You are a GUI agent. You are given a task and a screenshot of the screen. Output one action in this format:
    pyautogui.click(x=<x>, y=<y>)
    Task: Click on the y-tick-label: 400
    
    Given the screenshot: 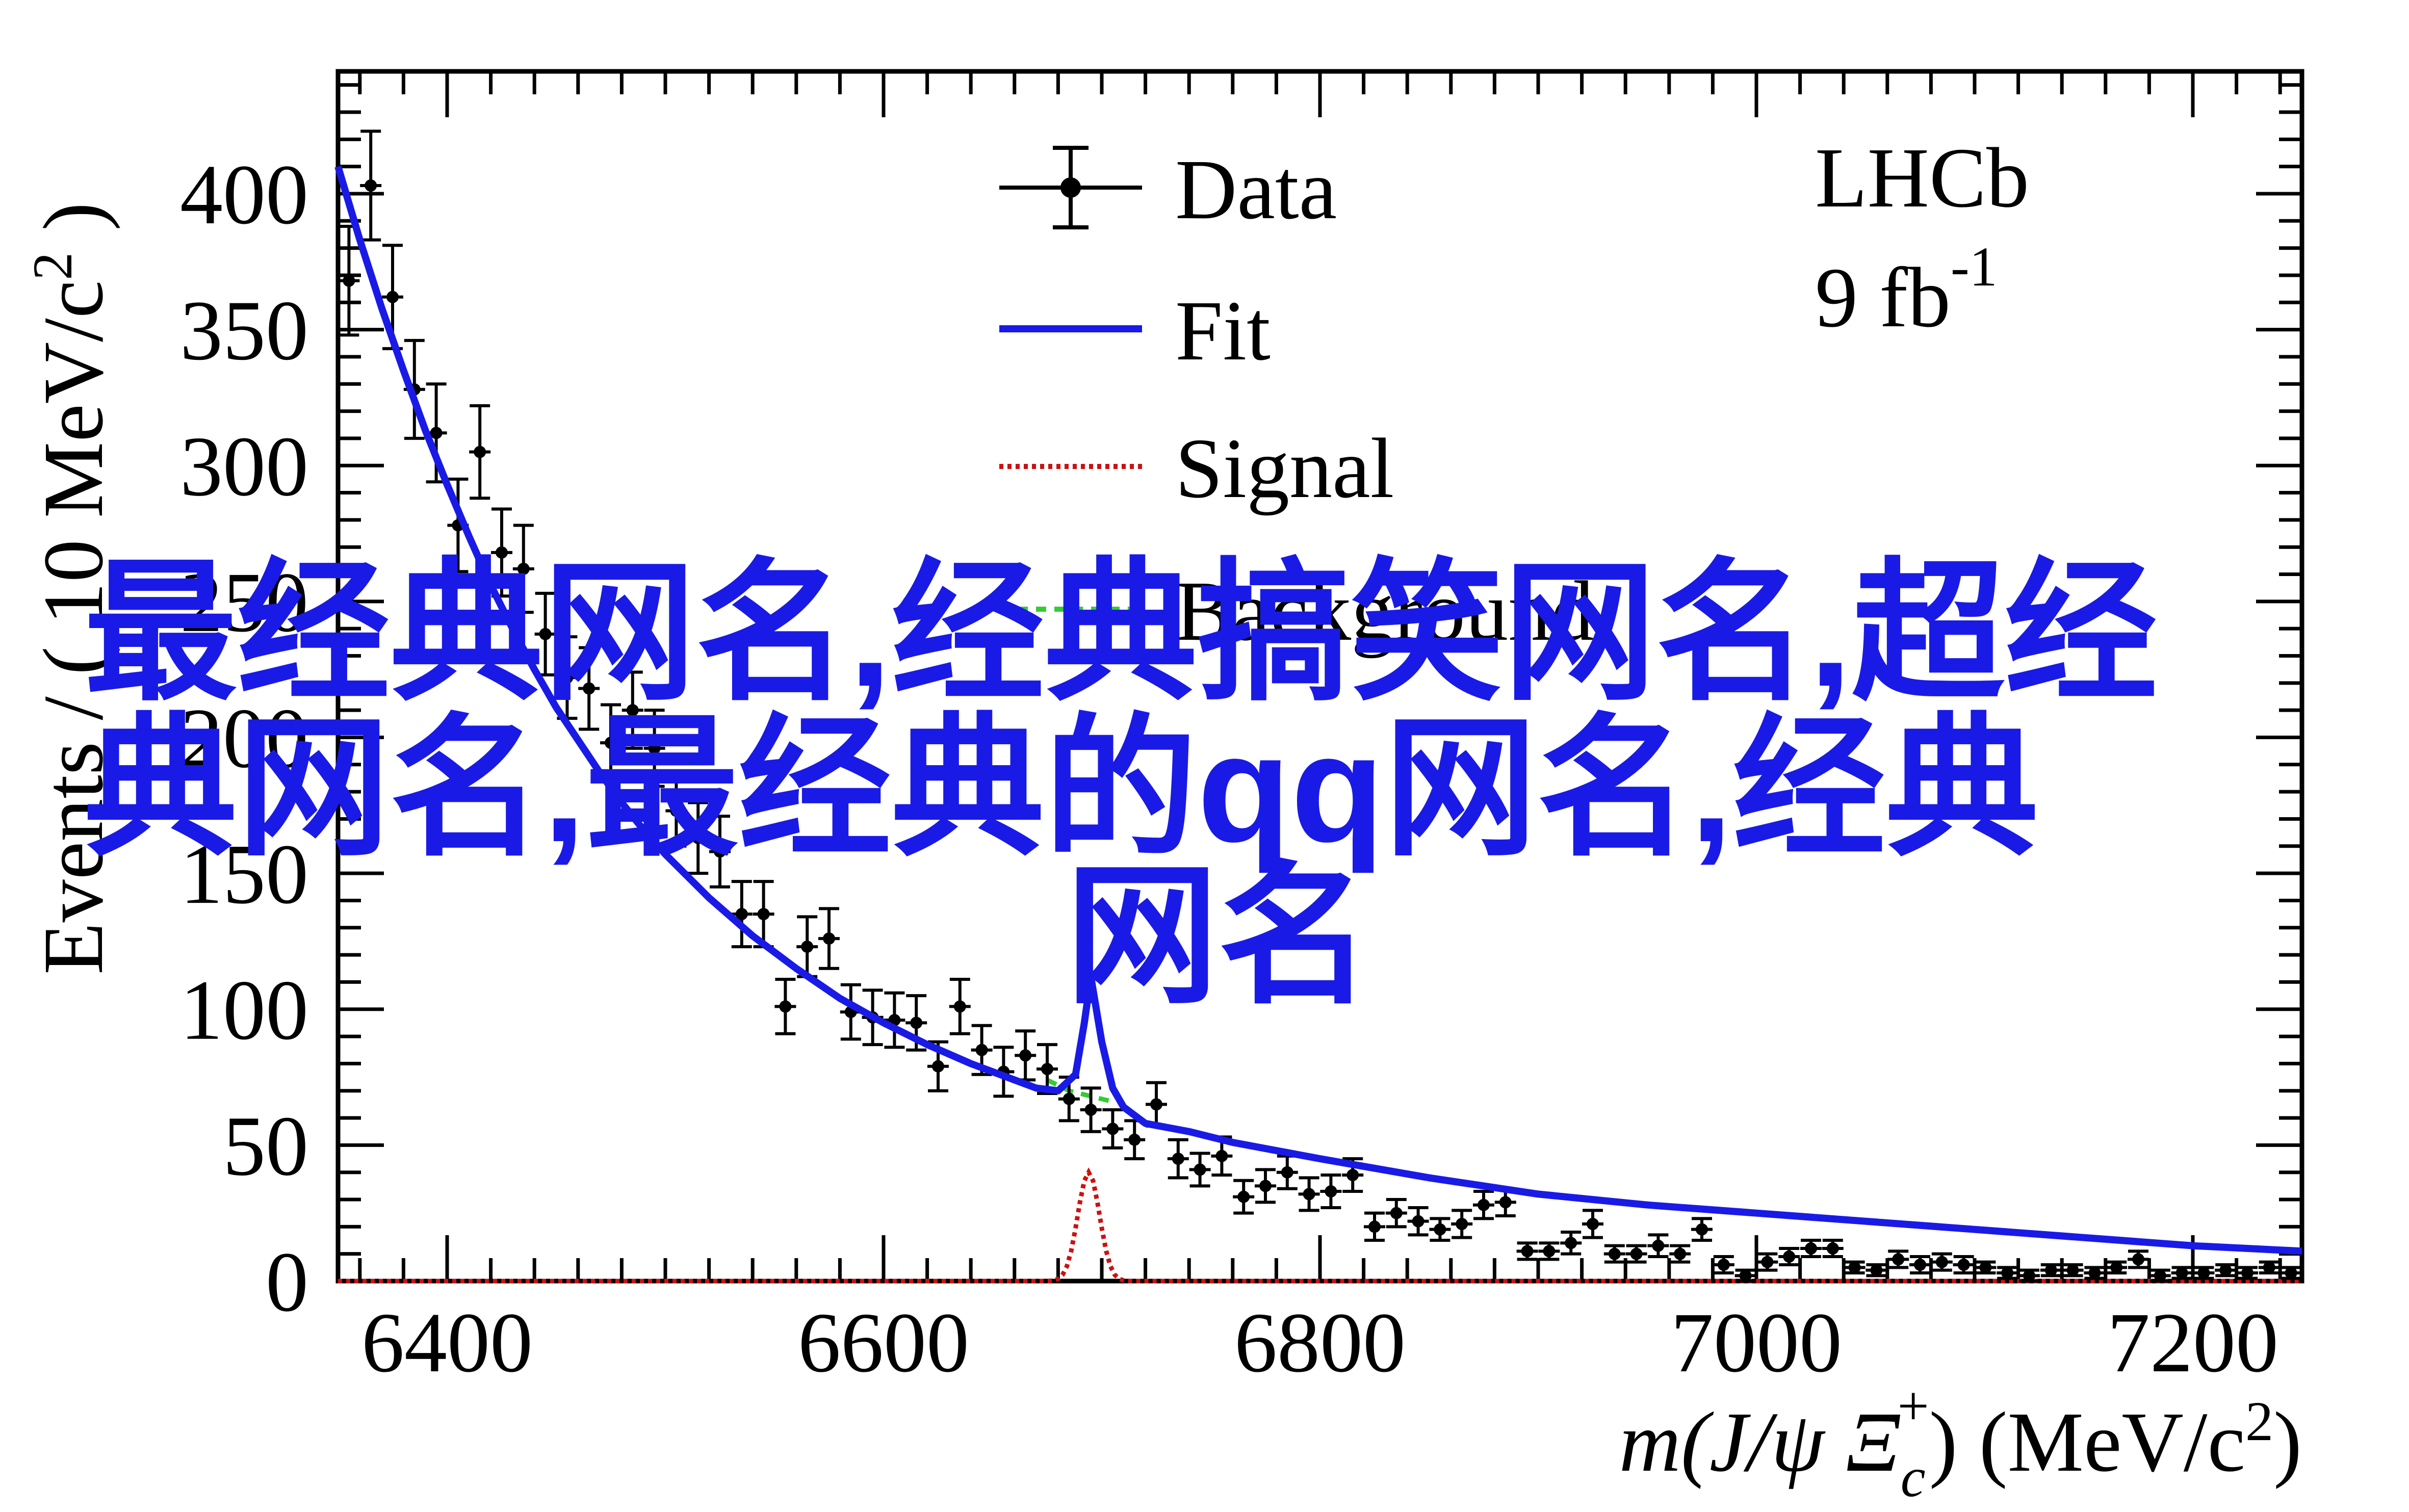 What is the action you would take?
    pyautogui.click(x=244, y=194)
    